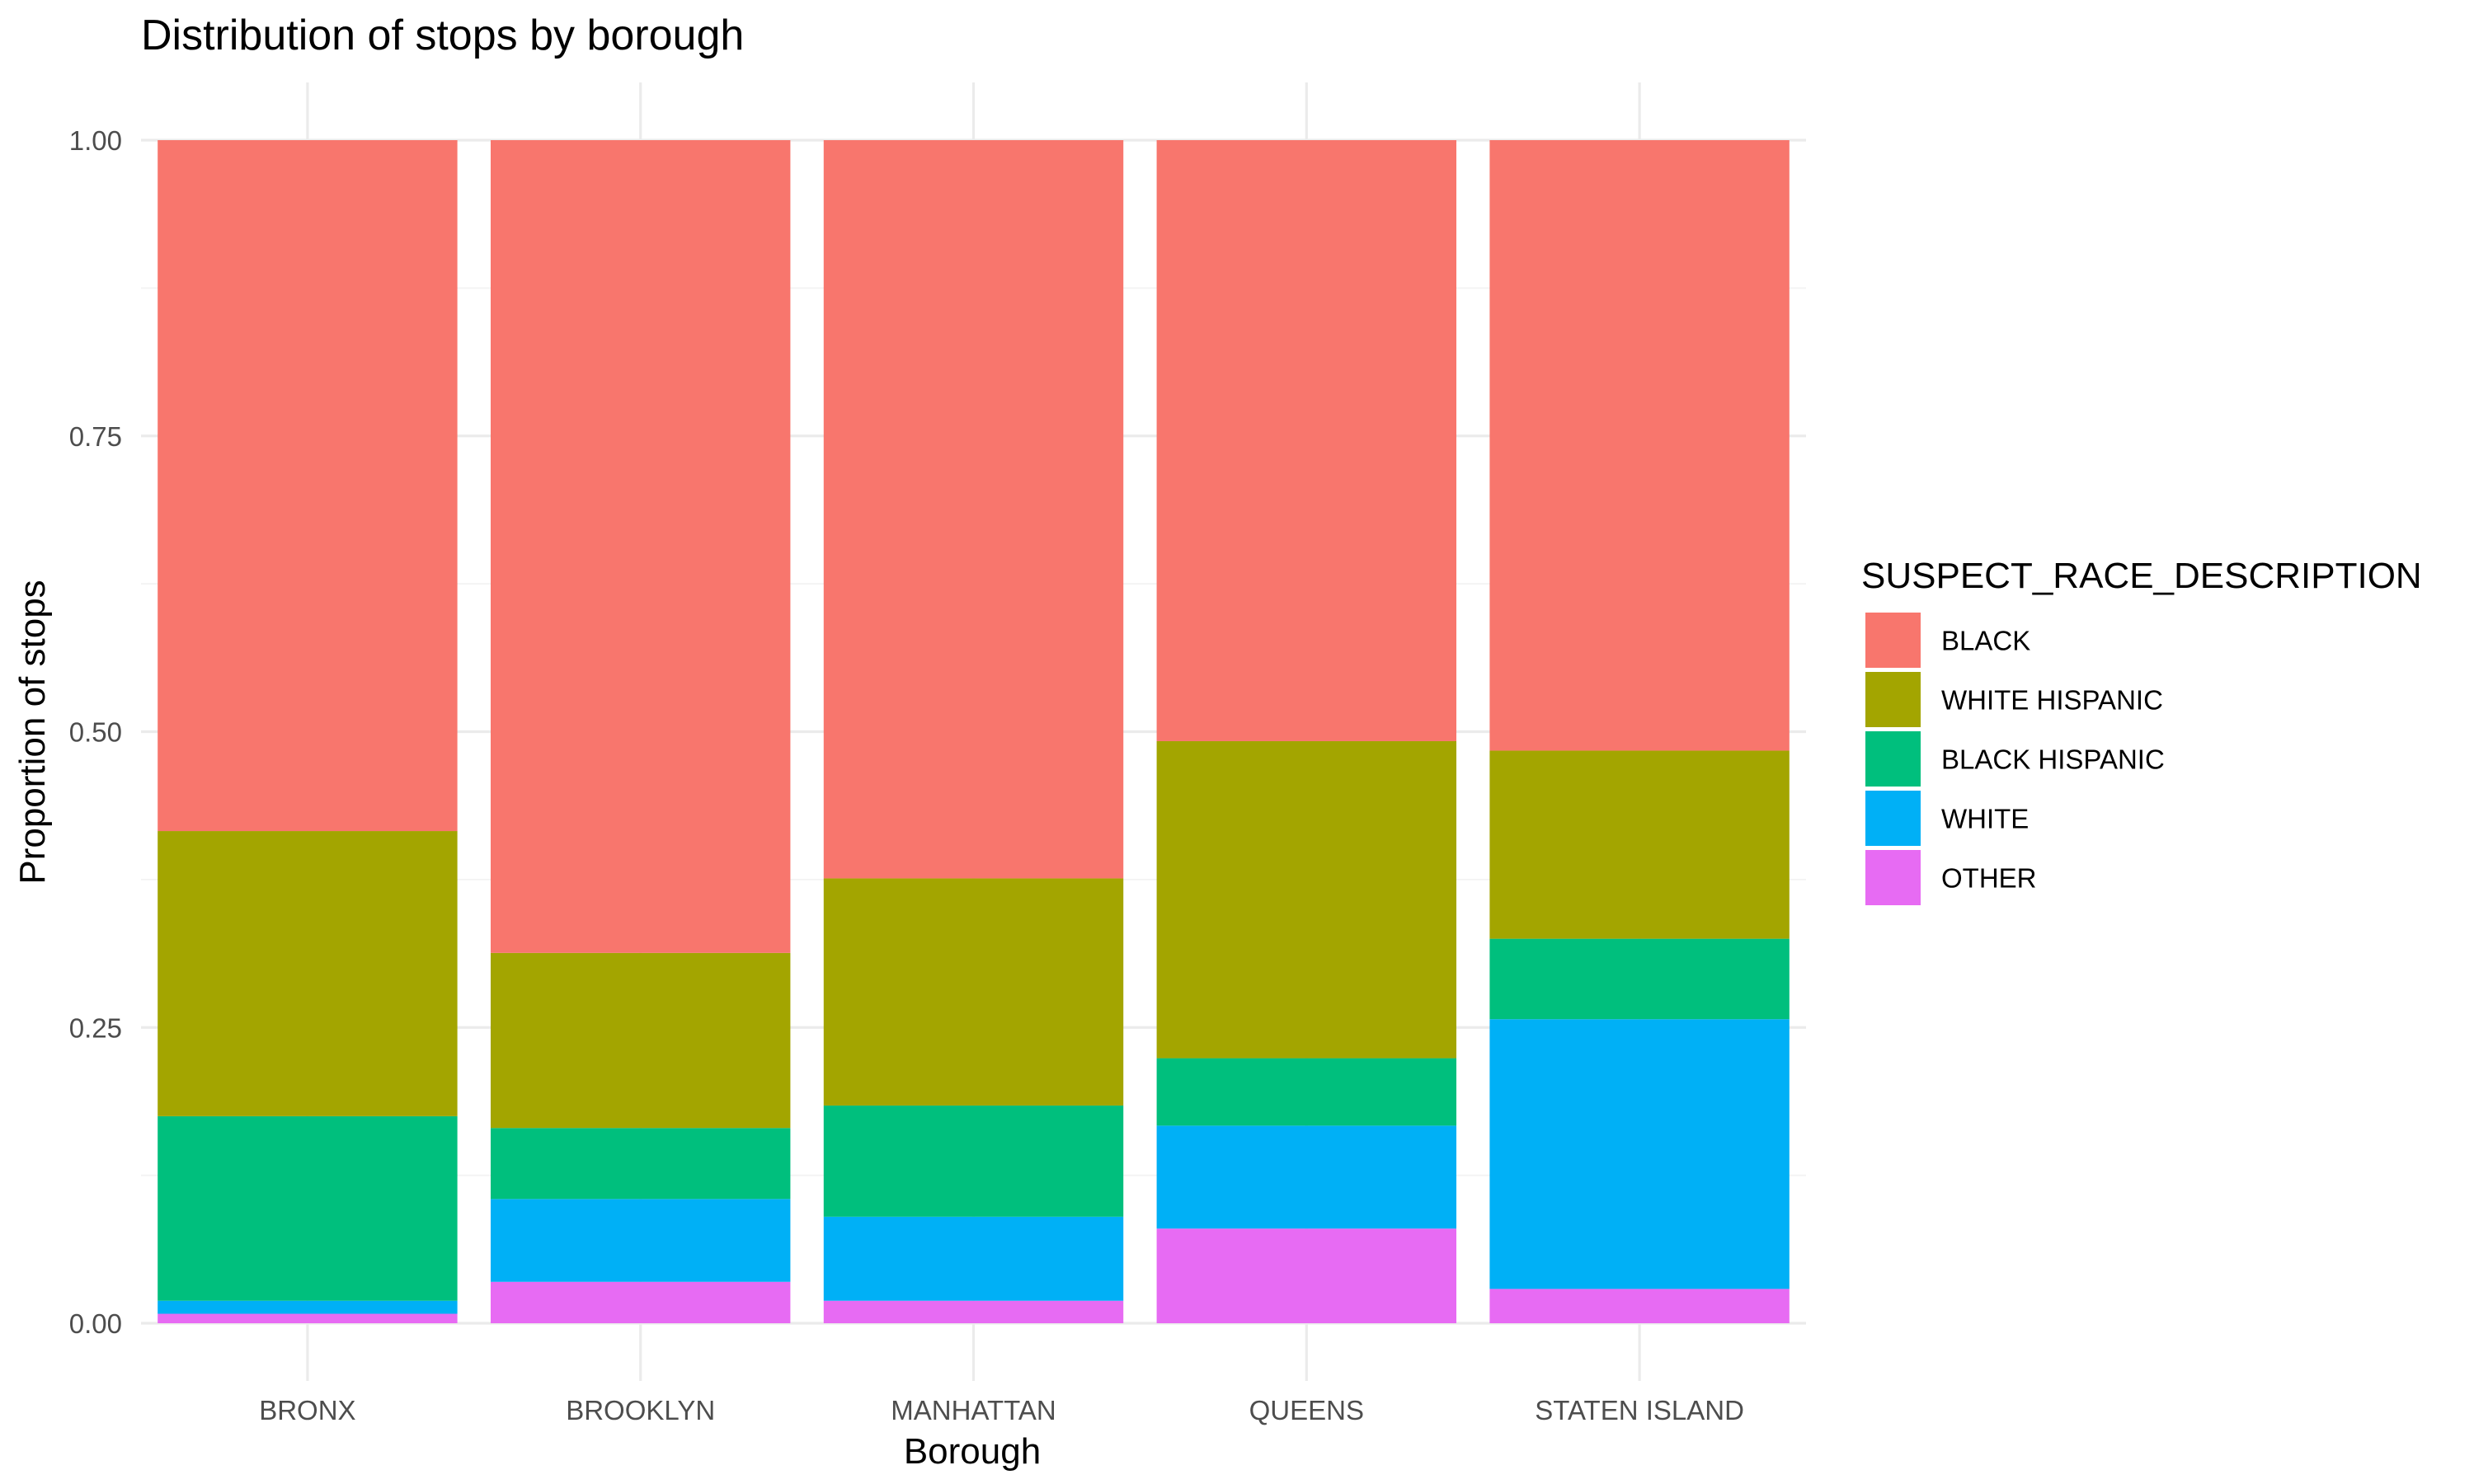 This screenshot has height=1484, width=2474. Describe the element at coordinates (640, 1040) in the screenshot. I see `bar-brooklyn-white-hispanic` at that location.